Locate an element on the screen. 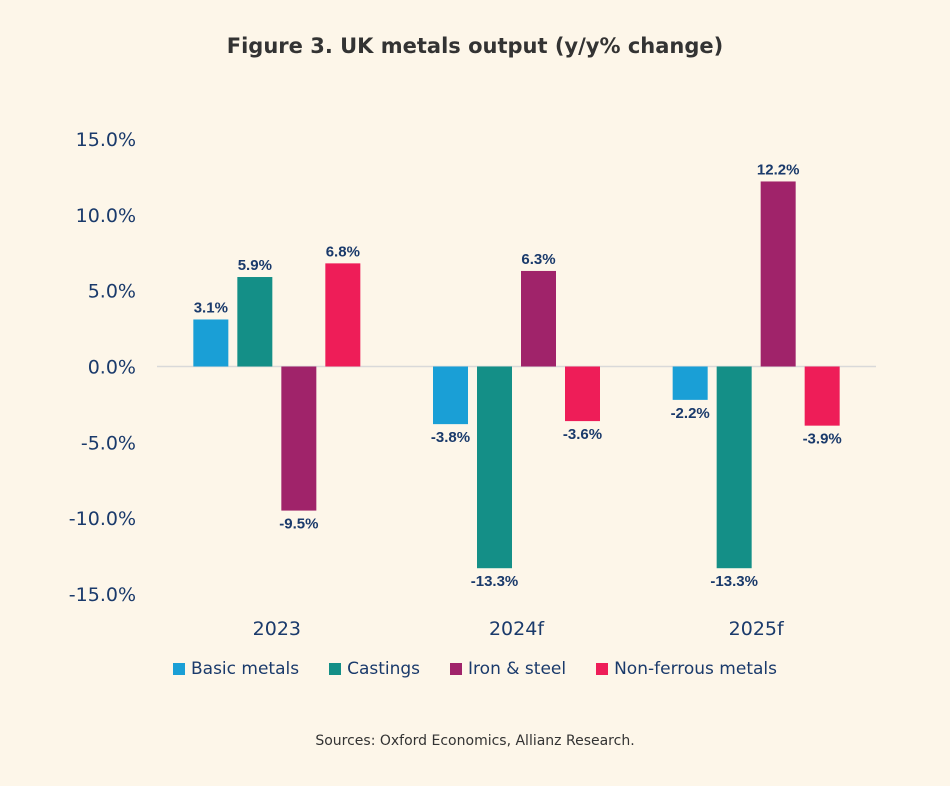 This screenshot has height=786, width=950. x-tick-label: 2024f is located at coordinates (517, 629).